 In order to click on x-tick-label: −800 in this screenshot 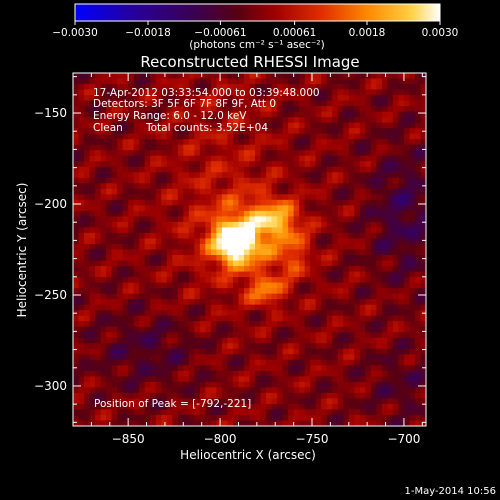, I will do `click(220, 439)`.